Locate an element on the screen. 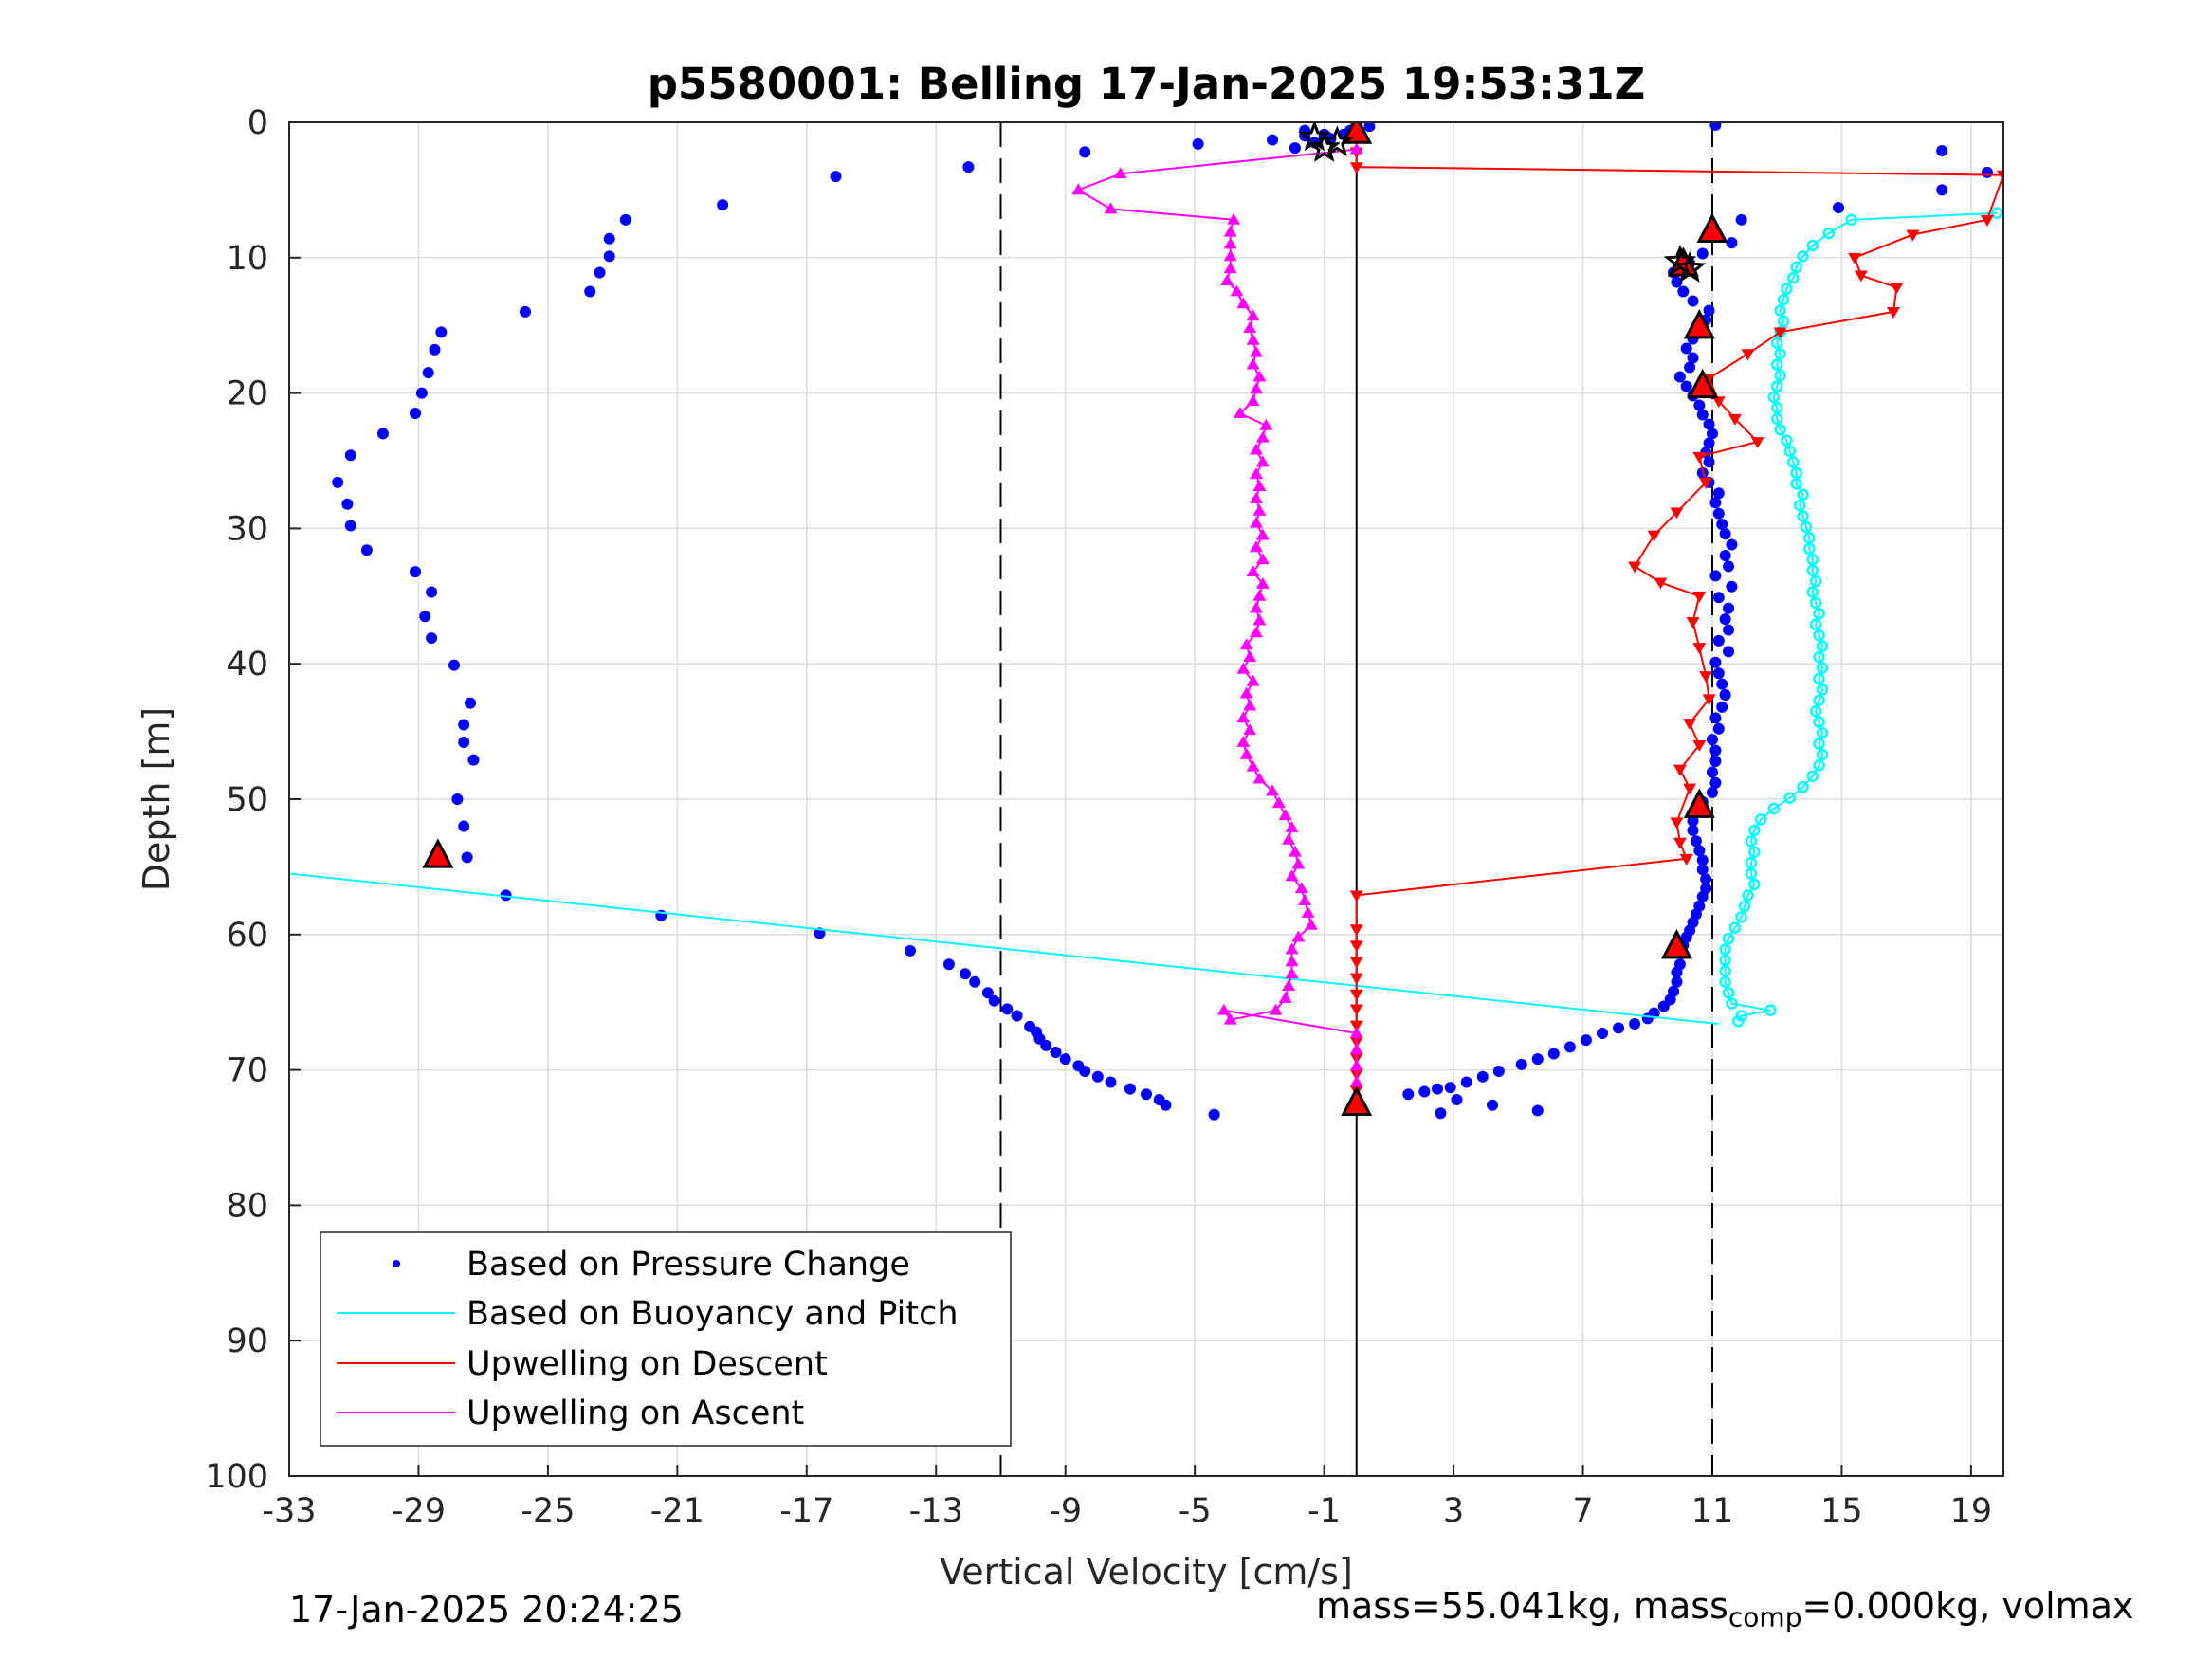  y-tick-label: 60 is located at coordinates (247, 936).